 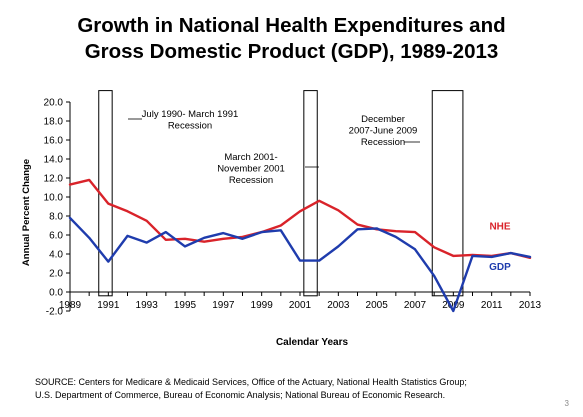 What do you see at coordinates (338, 305) in the screenshot?
I see `x-tick-label: 2003` at bounding box center [338, 305].